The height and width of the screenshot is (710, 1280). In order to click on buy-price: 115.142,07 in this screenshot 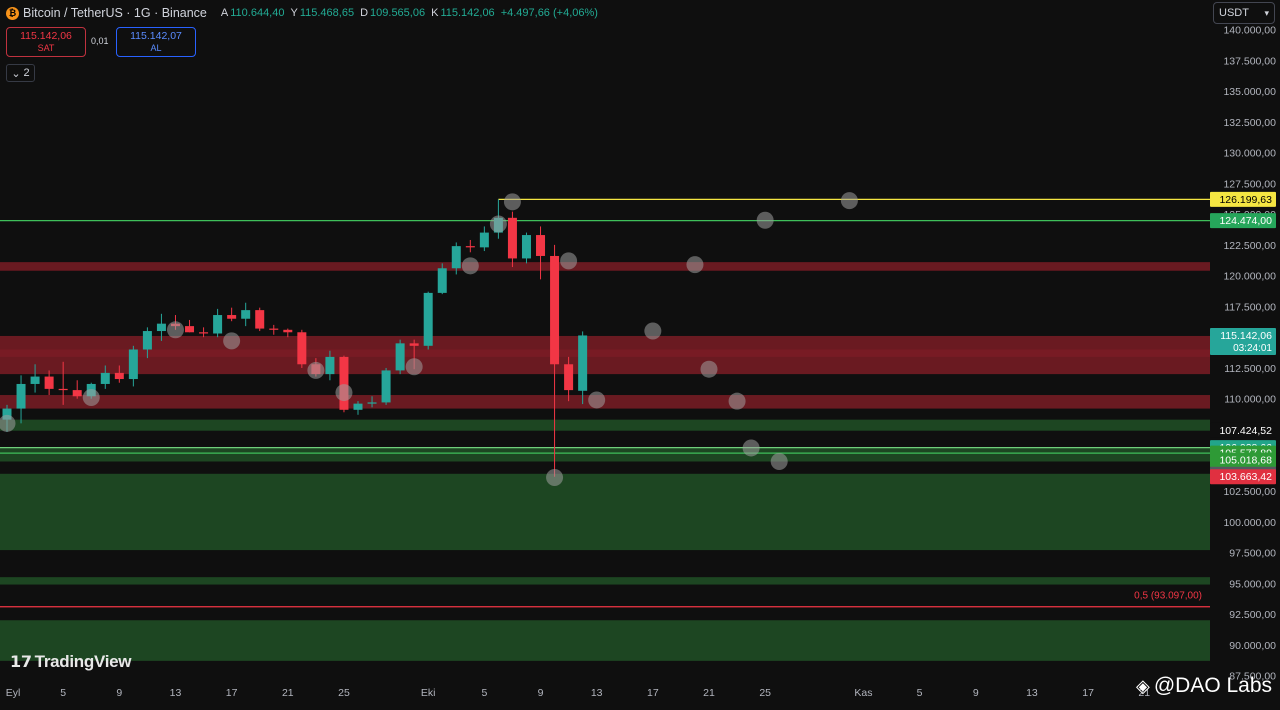, I will do `click(156, 36)`.